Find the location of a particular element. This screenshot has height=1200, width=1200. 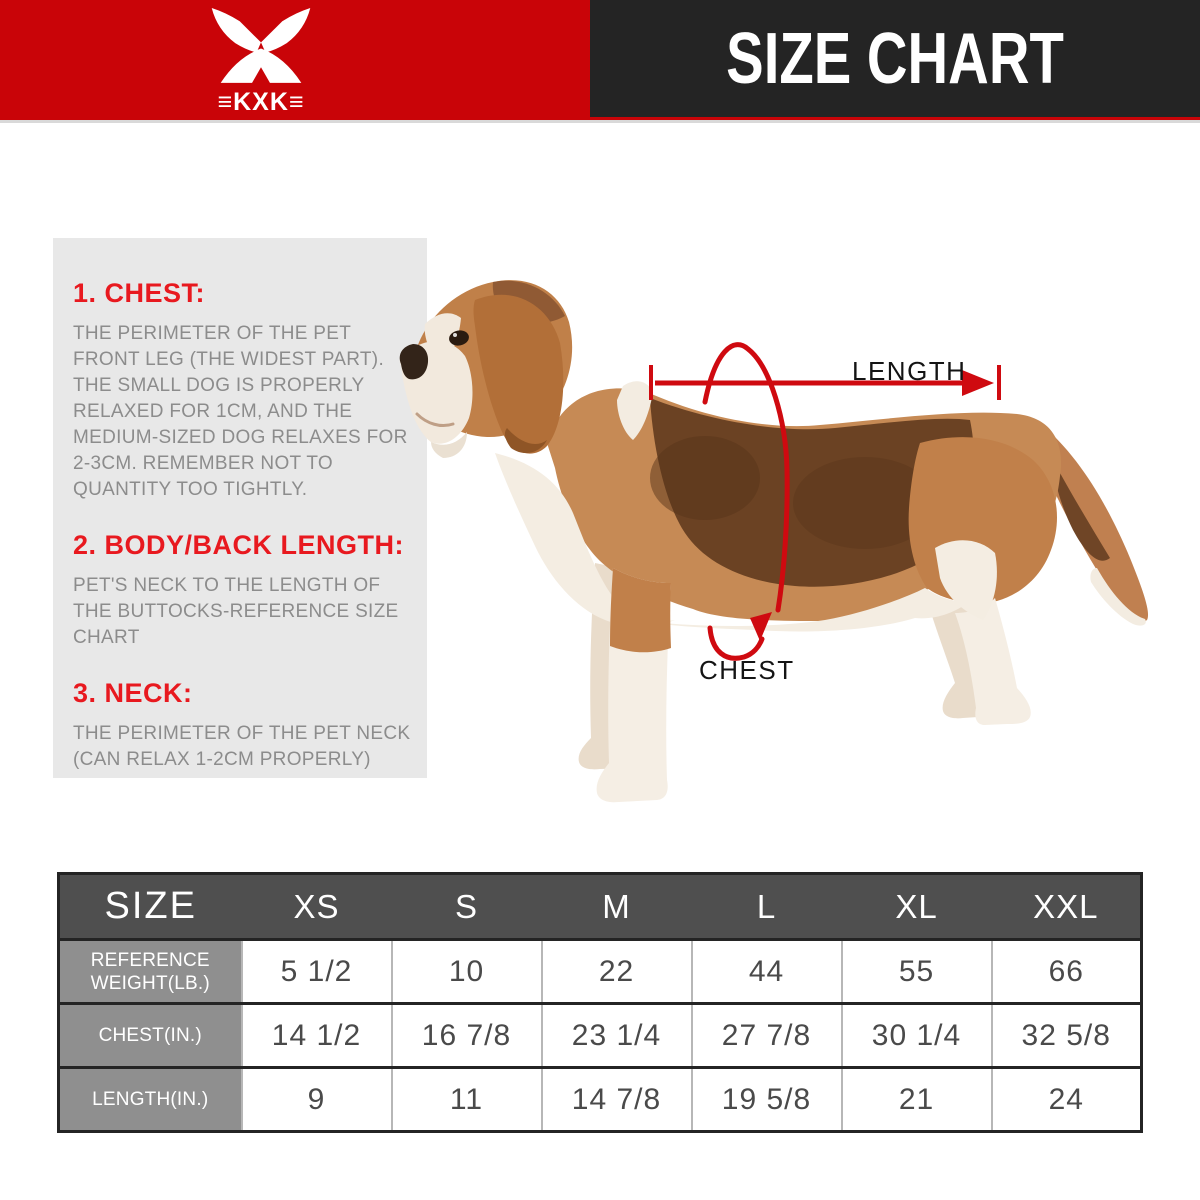

table-cell: 19 5/8 is located at coordinates (766, 1099).